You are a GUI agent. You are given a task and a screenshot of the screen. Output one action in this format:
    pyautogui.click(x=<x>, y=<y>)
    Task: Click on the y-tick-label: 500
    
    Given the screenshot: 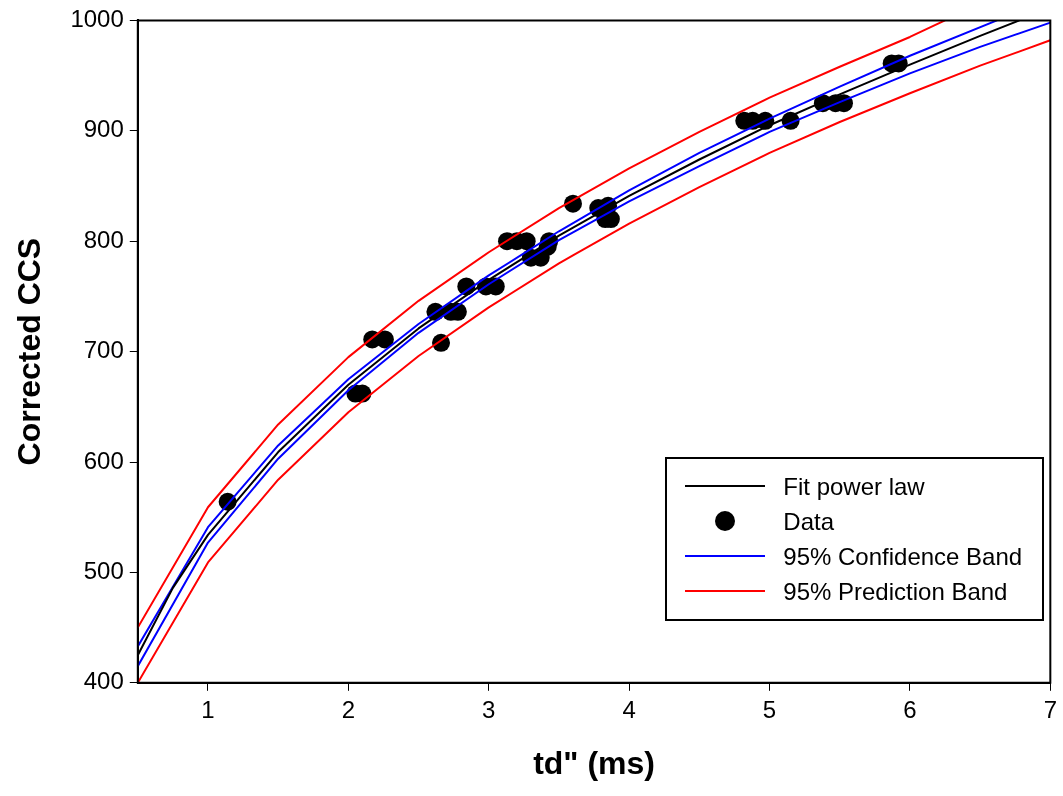 What is the action you would take?
    pyautogui.click(x=103, y=571)
    